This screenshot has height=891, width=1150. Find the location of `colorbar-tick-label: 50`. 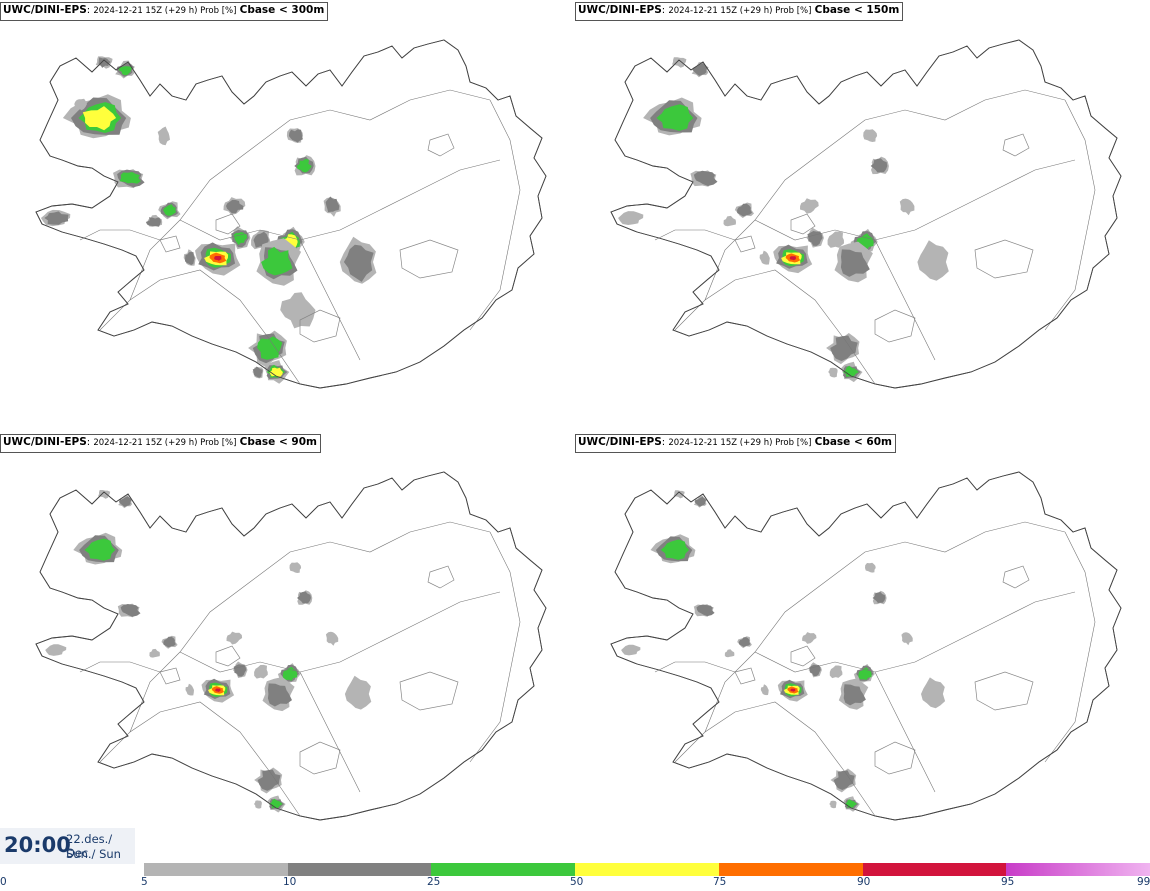

colorbar-tick-label: 50 is located at coordinates (577, 882).